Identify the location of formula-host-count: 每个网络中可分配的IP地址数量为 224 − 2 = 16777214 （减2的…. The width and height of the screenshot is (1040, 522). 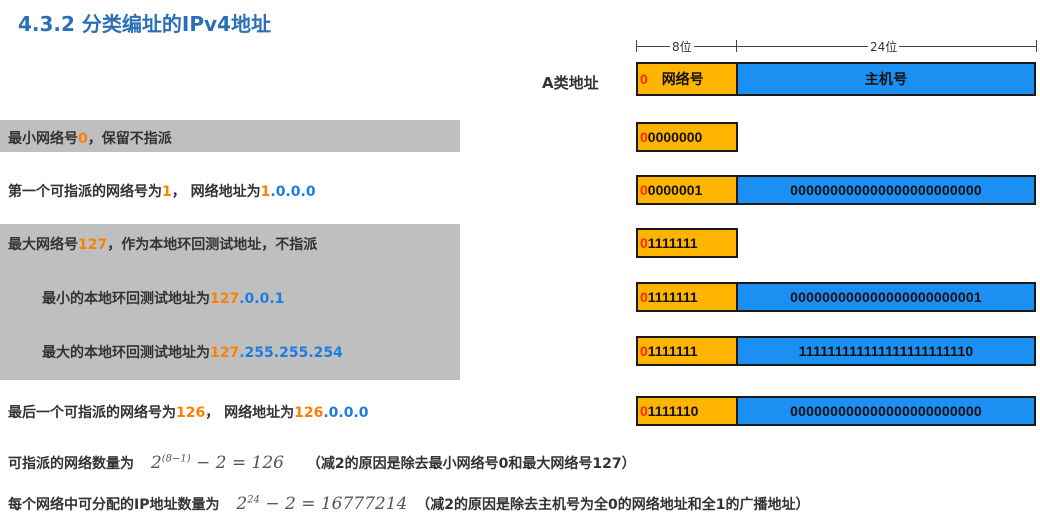
(409, 504).